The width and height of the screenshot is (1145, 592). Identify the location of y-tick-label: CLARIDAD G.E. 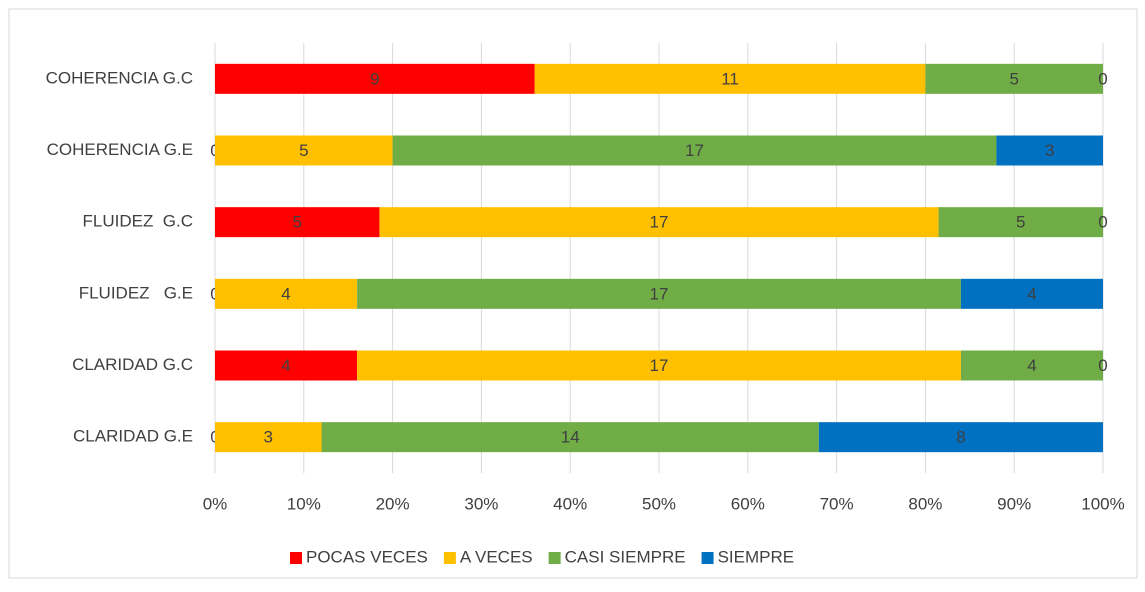
(133, 436).